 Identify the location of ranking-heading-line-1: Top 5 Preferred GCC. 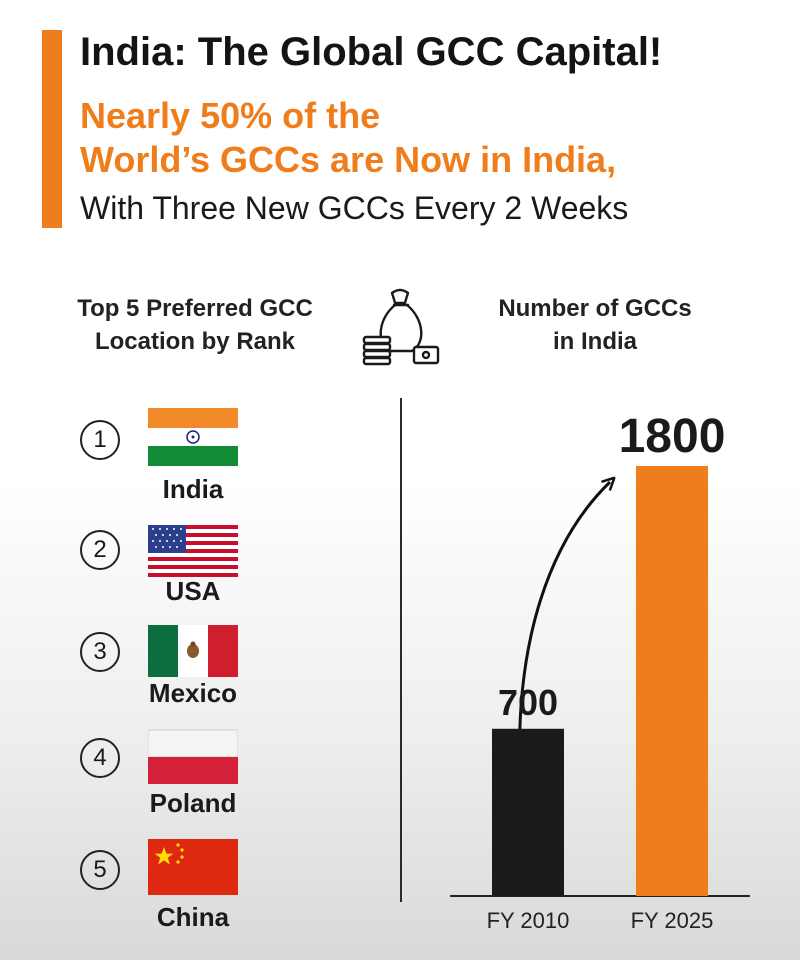
(195, 308).